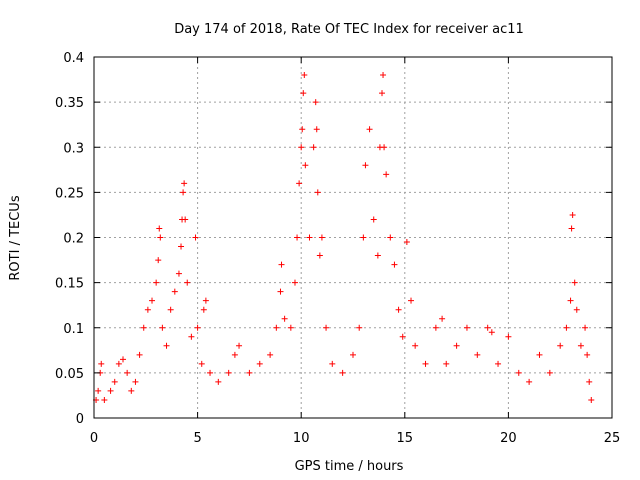  I want to click on x-tick-label: 15, so click(405, 438).